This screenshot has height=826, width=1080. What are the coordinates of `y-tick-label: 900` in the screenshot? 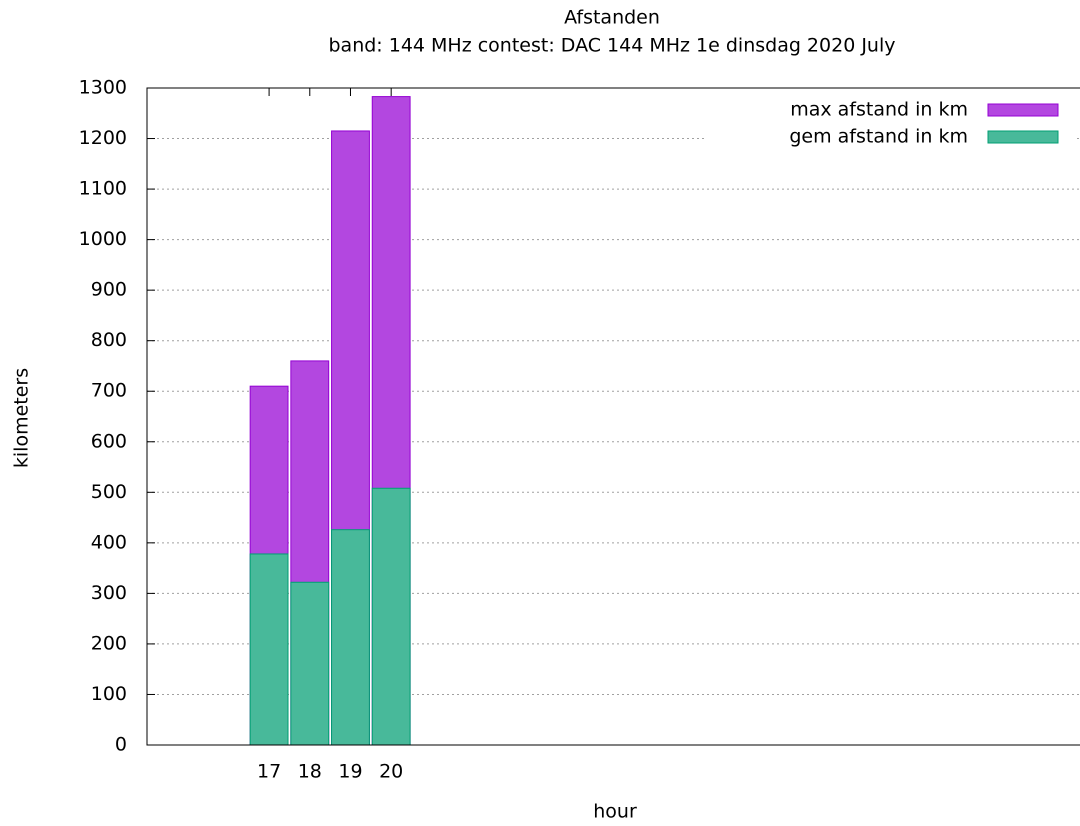 It's located at (109, 290).